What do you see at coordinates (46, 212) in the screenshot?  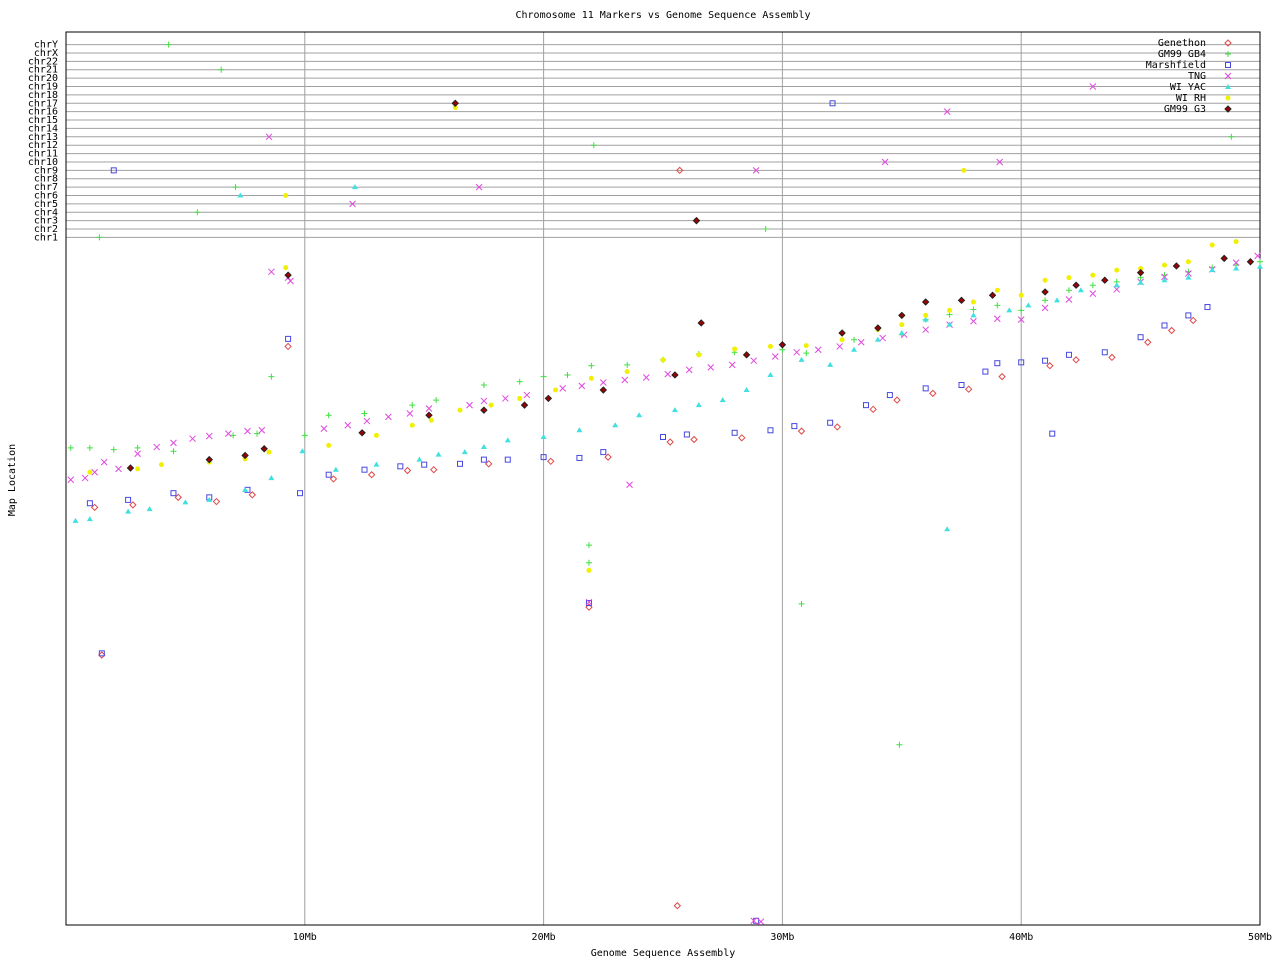 I see `y-tick-label: chr4` at bounding box center [46, 212].